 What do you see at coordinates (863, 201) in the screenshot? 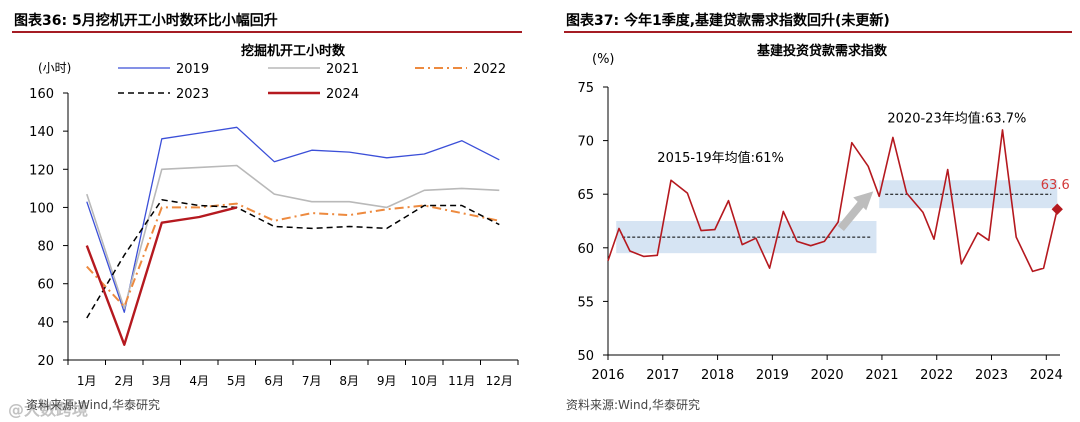
I see `trend-arrow-head` at bounding box center [863, 201].